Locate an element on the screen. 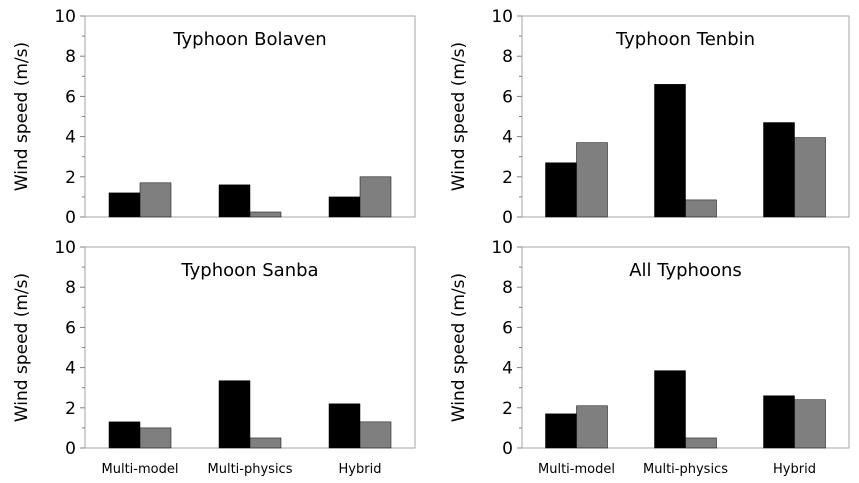  chart-title: Typhoon Sanba is located at coordinates (249, 270).